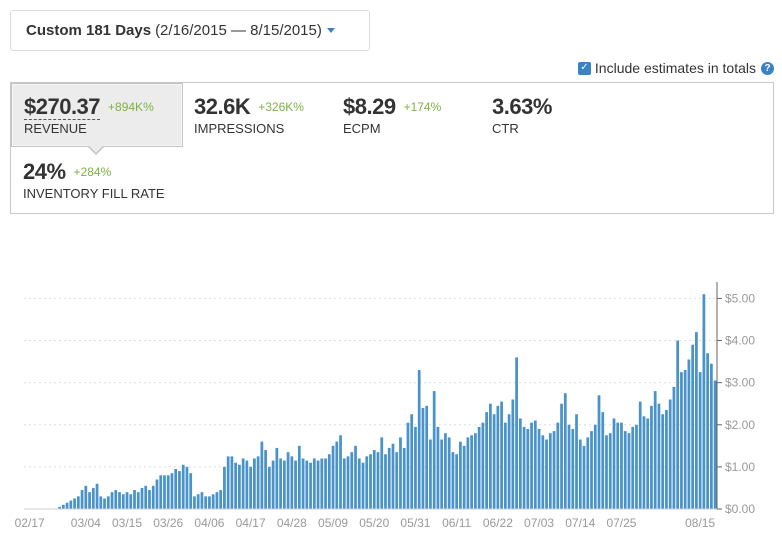 The height and width of the screenshot is (535, 782). What do you see at coordinates (222, 106) in the screenshot?
I see `metric-value: 32.6K` at bounding box center [222, 106].